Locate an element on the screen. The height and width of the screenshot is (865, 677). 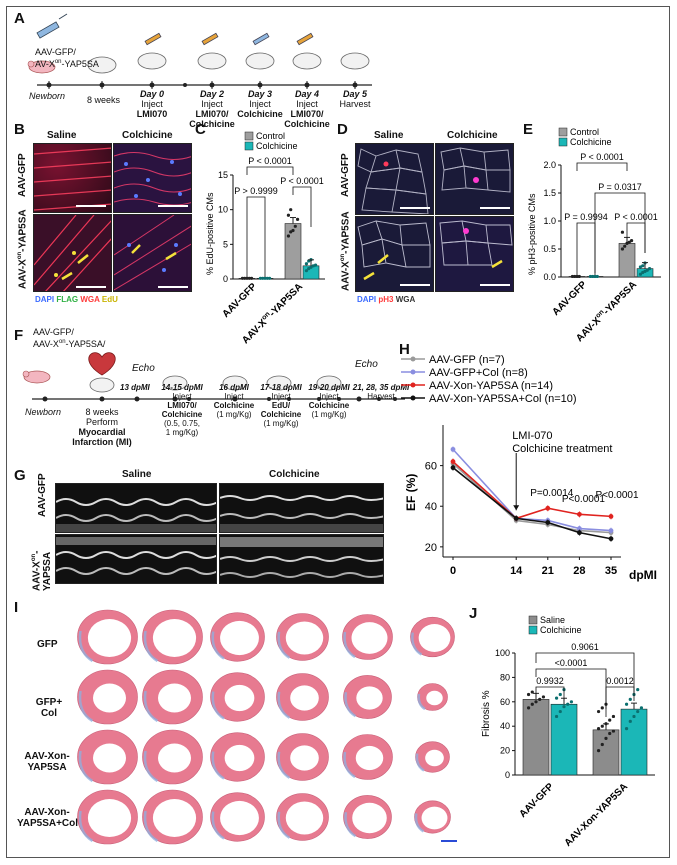
panel-f-harvest: 21, 28, 35 dpMI Harvest is located at coordinates (381, 392).